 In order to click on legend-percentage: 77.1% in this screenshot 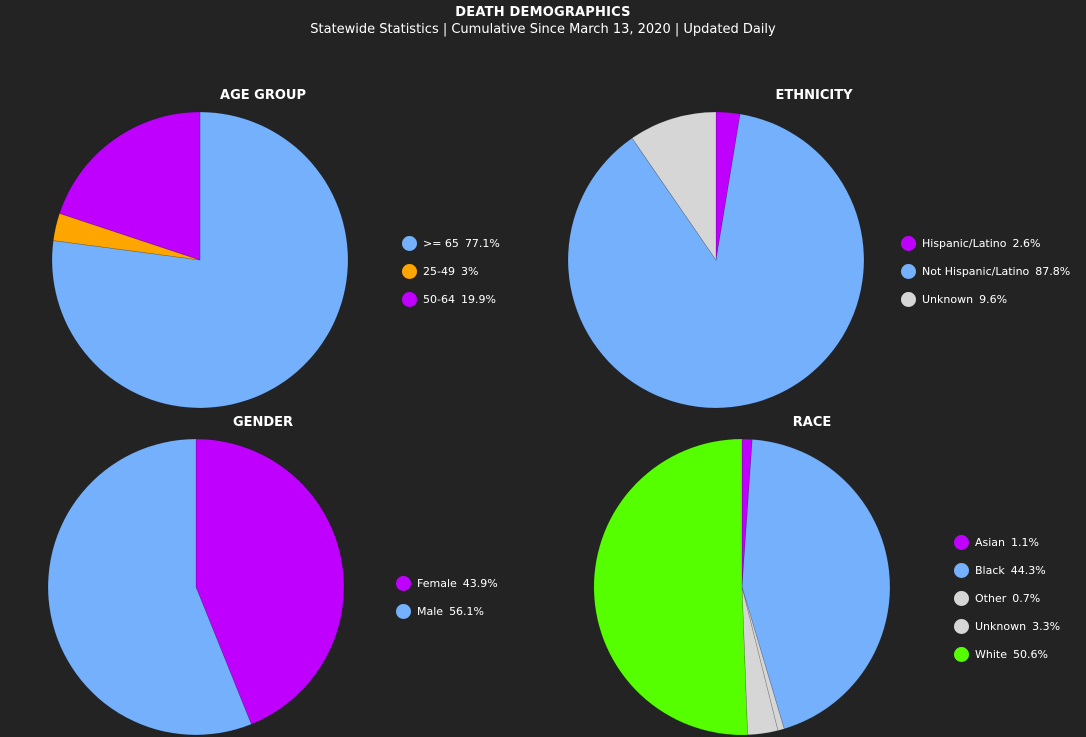, I will do `click(482, 243)`.